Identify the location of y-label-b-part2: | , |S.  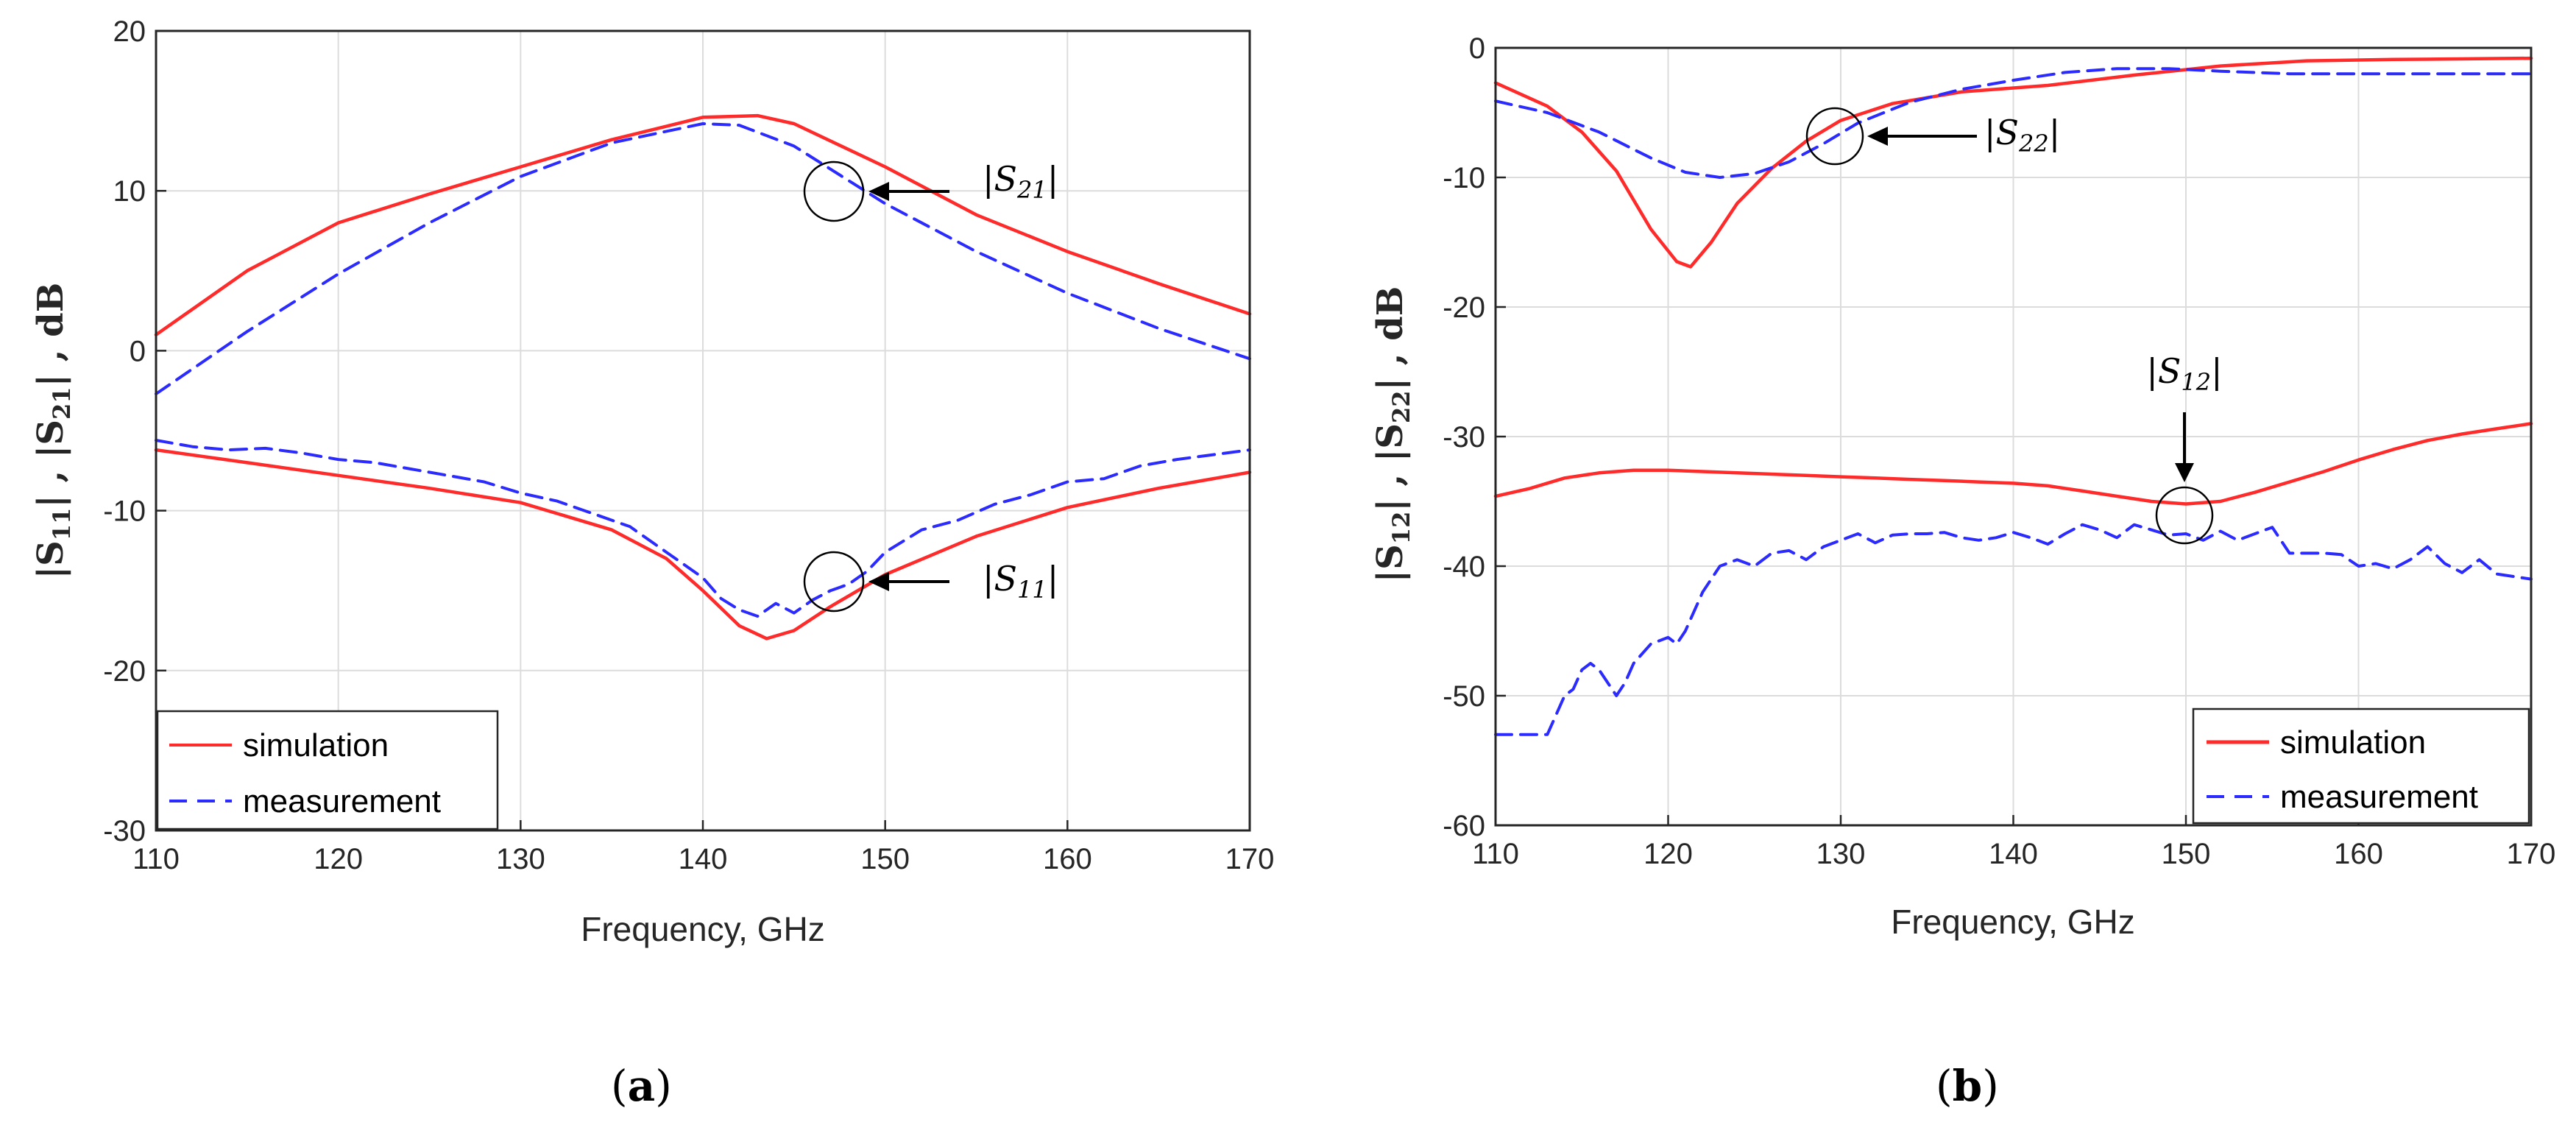
(1390, 467).